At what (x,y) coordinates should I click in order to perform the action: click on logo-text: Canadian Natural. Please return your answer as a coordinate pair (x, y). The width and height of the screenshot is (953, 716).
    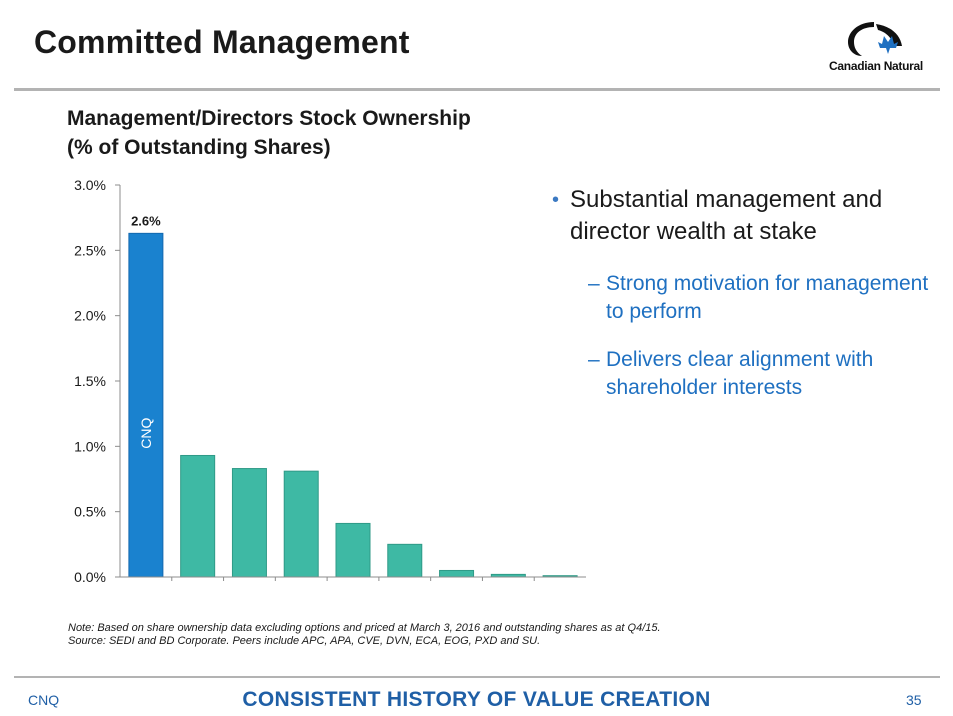
    Looking at the image, I should click on (876, 66).